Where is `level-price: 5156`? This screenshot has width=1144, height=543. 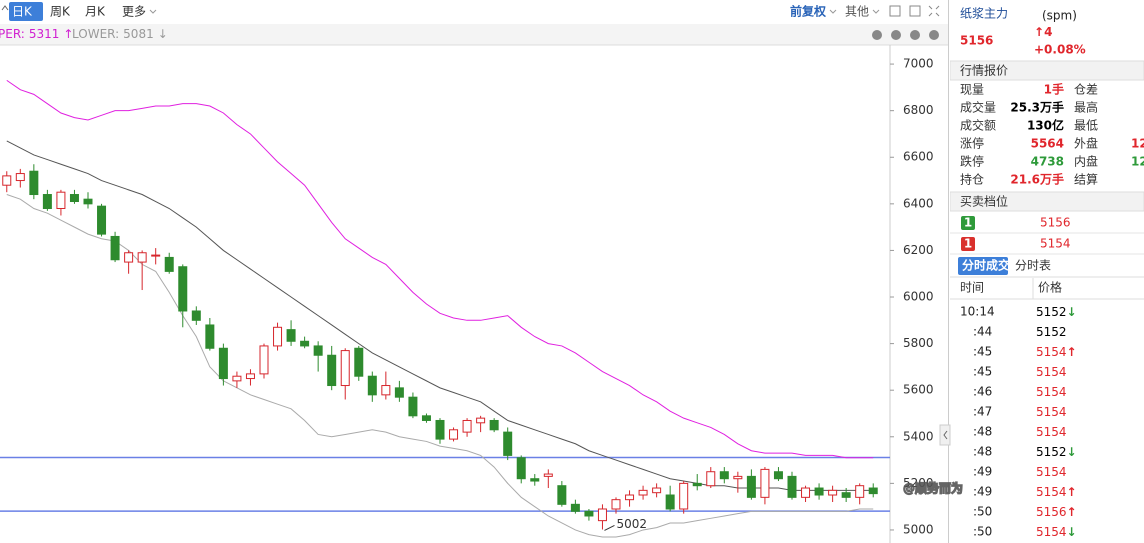
level-price: 5156 is located at coordinates (1055, 223).